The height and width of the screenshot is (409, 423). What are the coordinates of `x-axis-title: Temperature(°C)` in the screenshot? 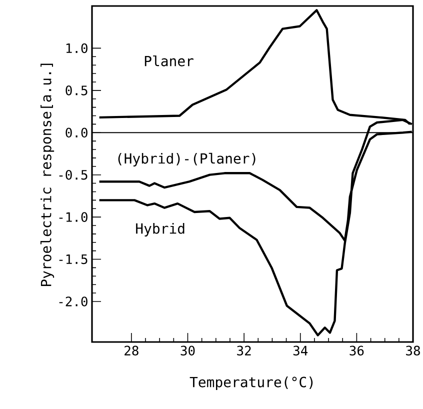 It's located at (251, 383).